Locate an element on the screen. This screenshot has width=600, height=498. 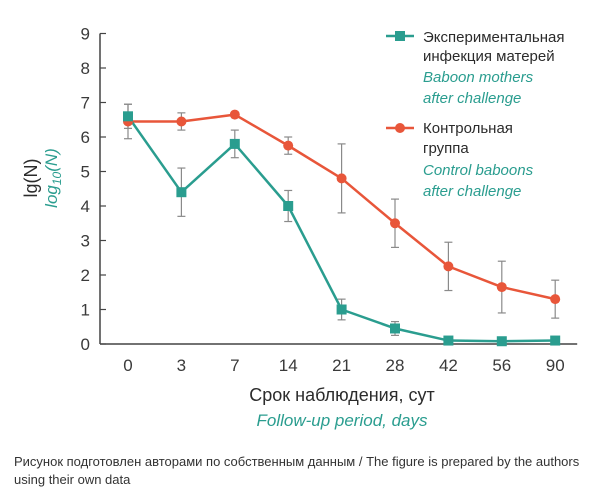
legend-marker-circle is located at coordinates (400, 128).